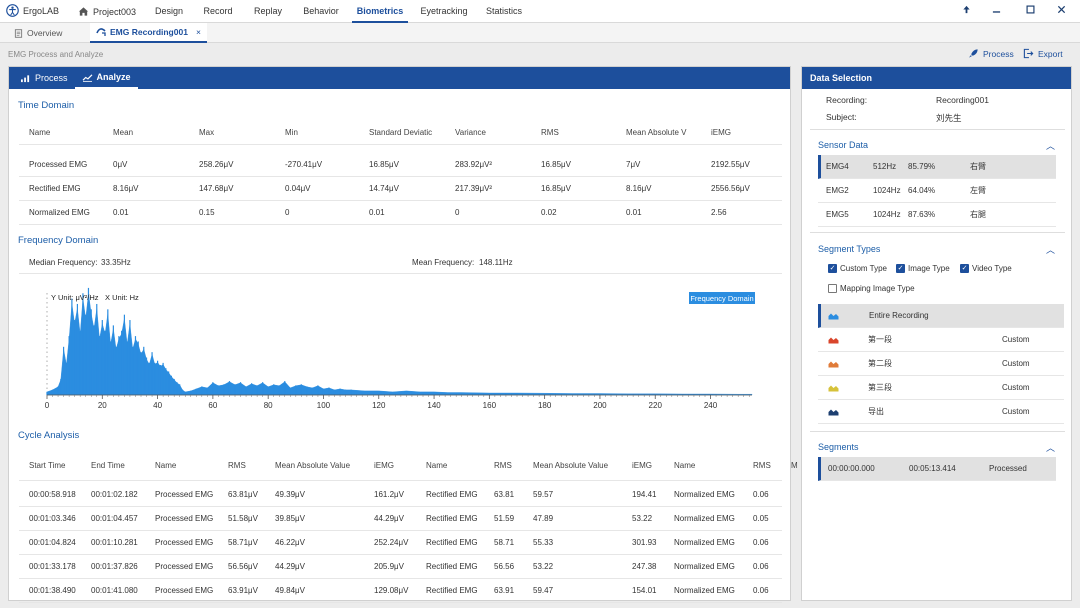  Describe the element at coordinates (1061, 11) in the screenshot. I see `close-window-icon` at that location.